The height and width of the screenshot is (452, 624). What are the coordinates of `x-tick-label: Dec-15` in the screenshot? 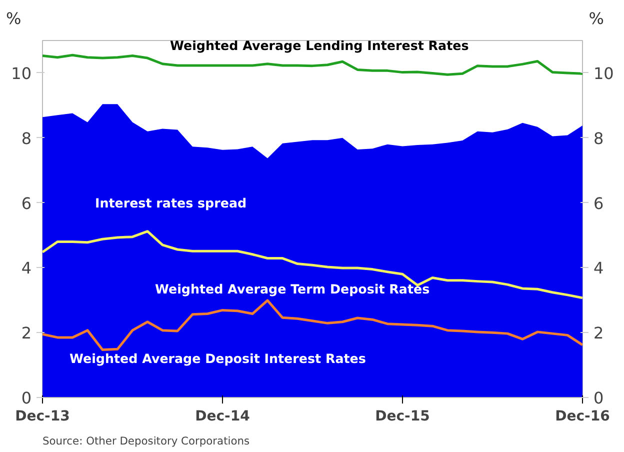 It's located at (402, 416).